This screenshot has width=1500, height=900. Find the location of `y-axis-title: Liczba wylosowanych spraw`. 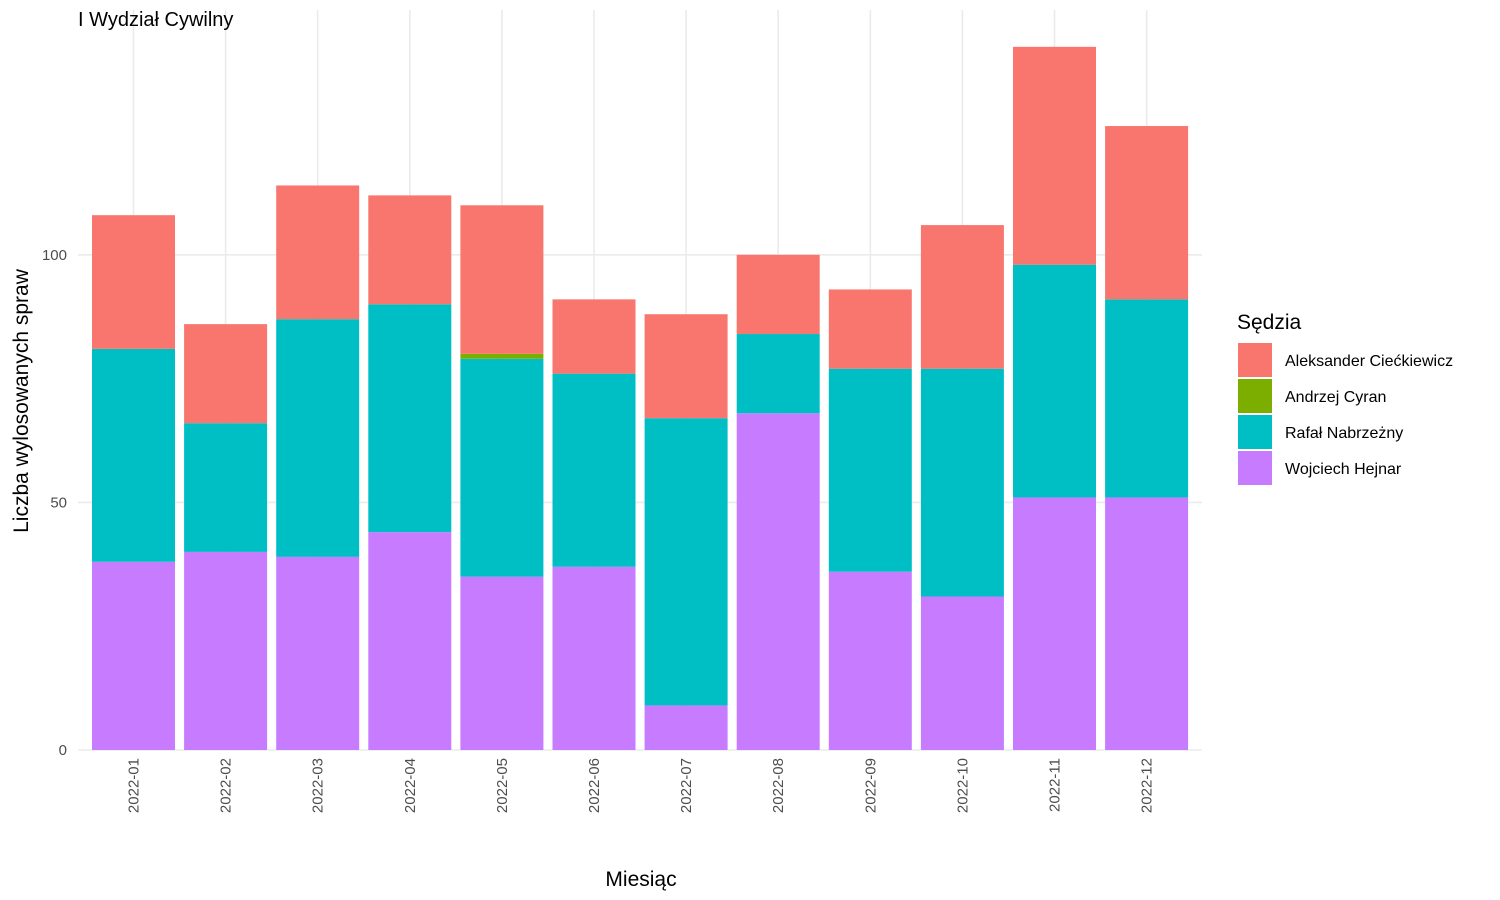

y-axis-title: Liczba wylosowanych spraw is located at coordinates (21, 400).